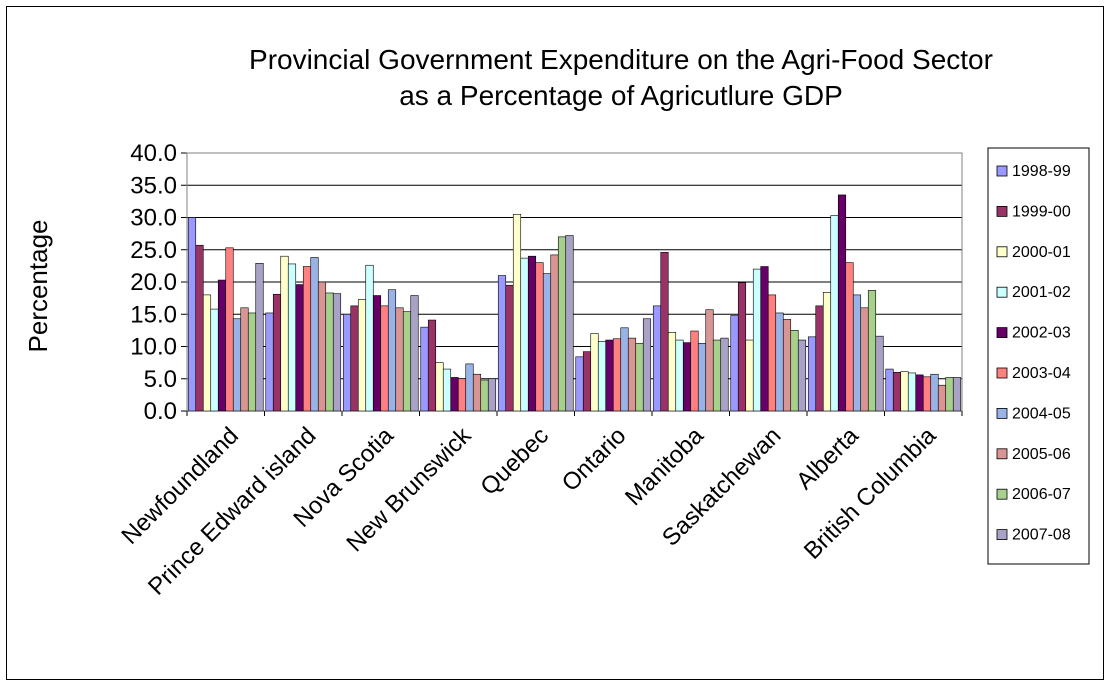 This screenshot has width=1112, height=688. I want to click on legend-entry: 2003-04, so click(1041, 373).